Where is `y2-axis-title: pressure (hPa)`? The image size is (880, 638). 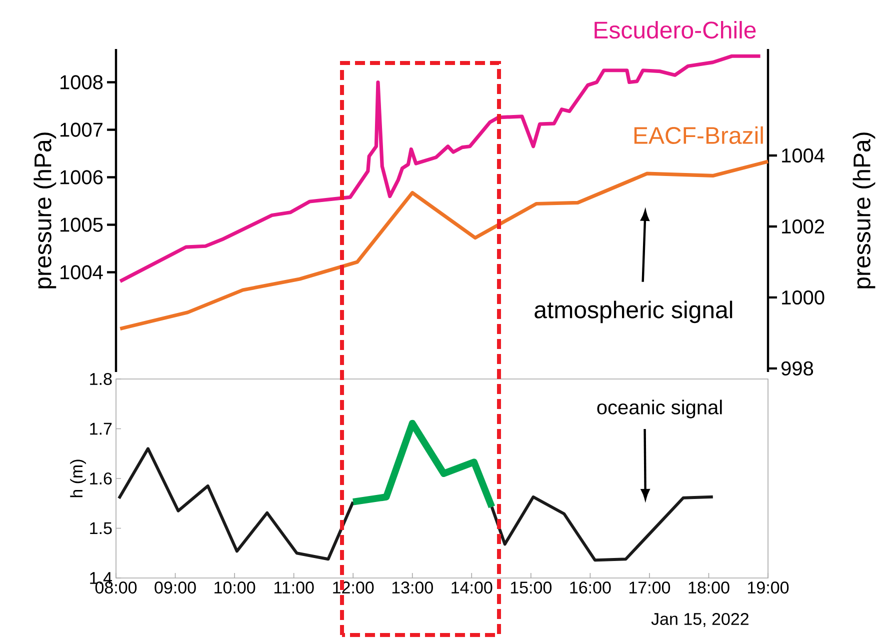
y2-axis-title: pressure (hPa) is located at coordinates (864, 210).